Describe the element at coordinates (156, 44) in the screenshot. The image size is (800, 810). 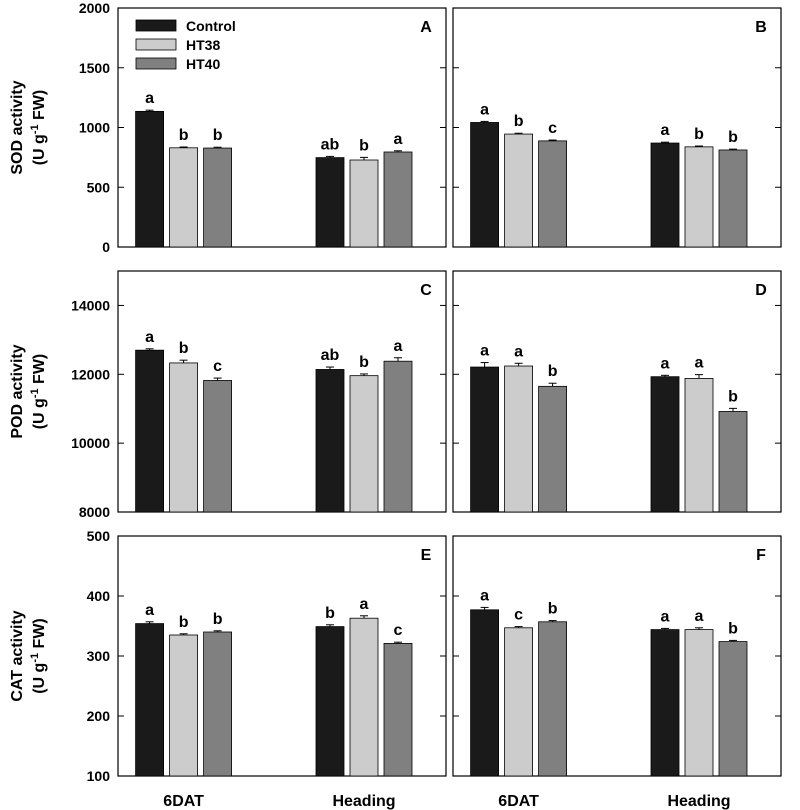
I see `legend-swatch-ht38` at that location.